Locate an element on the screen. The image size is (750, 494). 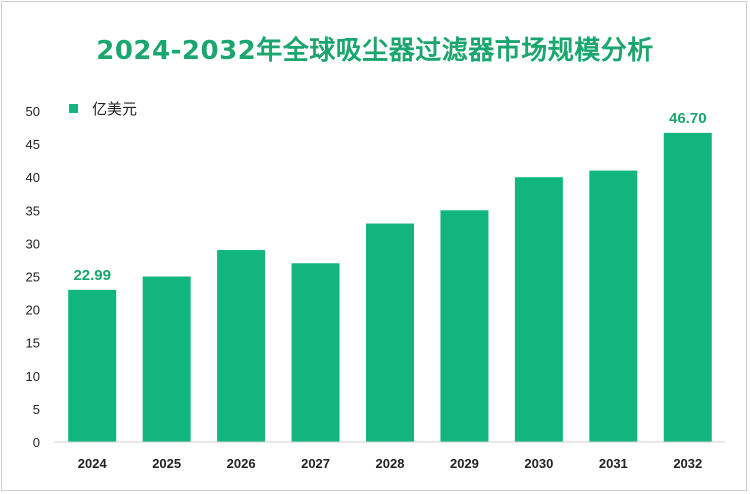
bar-2028 is located at coordinates (390, 332).